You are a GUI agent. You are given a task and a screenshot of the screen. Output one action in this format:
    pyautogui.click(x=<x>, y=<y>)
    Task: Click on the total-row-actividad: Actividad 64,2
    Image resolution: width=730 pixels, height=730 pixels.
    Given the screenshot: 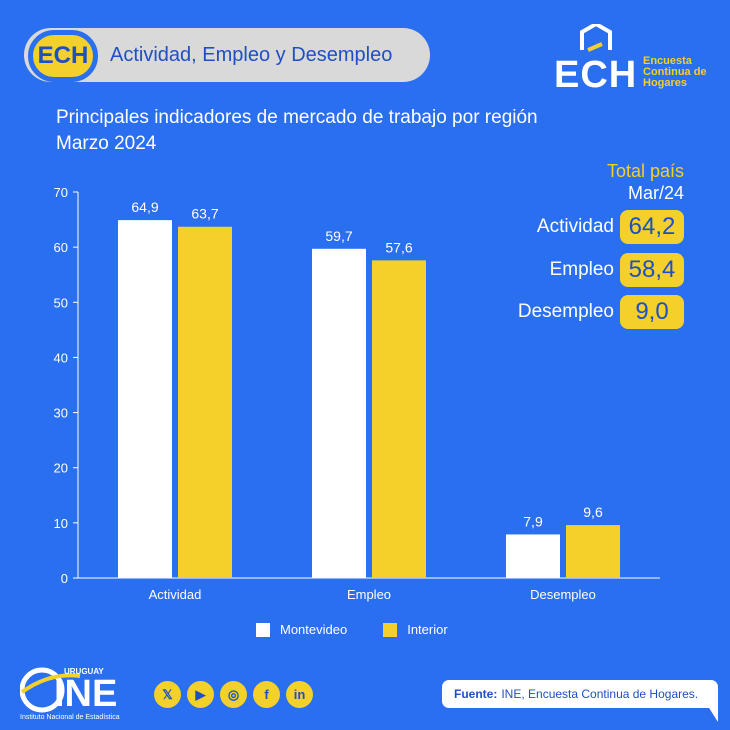 What is the action you would take?
    pyautogui.click(x=610, y=227)
    